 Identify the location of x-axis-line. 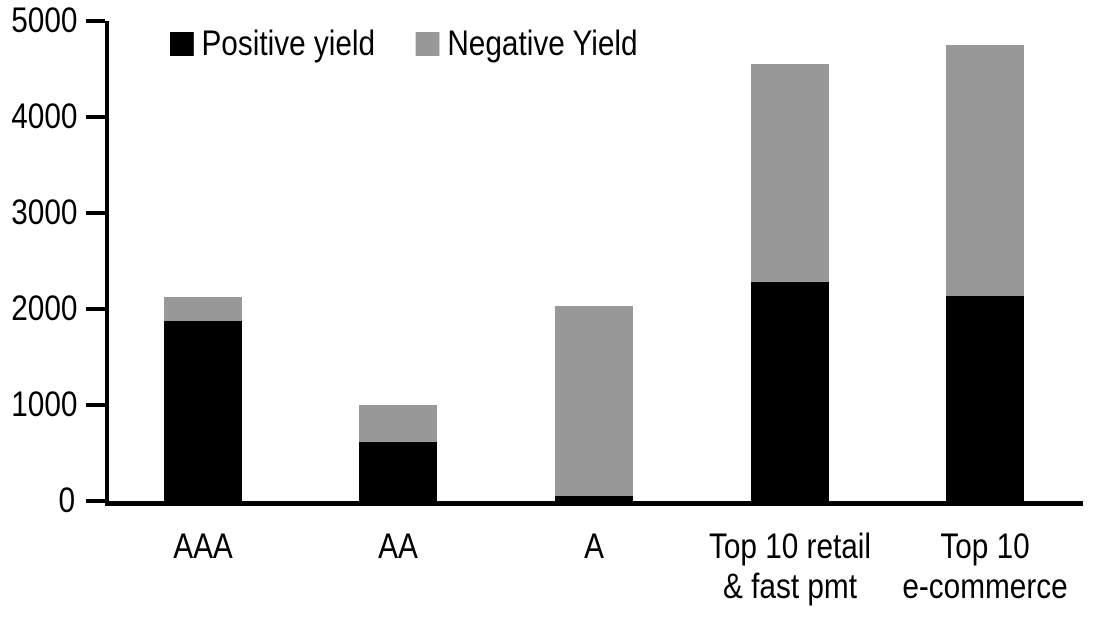
(594, 503).